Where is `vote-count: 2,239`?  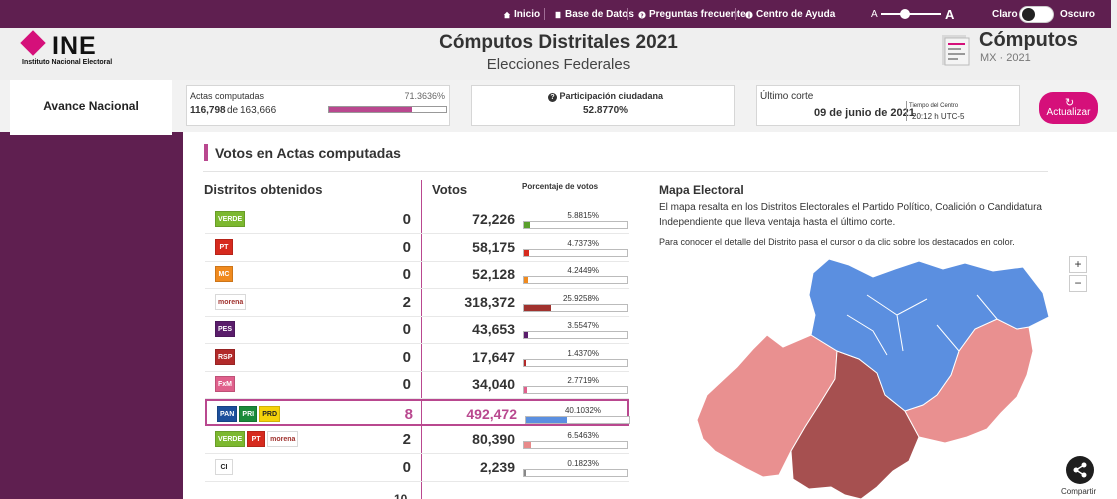 vote-count: 2,239 is located at coordinates (497, 467).